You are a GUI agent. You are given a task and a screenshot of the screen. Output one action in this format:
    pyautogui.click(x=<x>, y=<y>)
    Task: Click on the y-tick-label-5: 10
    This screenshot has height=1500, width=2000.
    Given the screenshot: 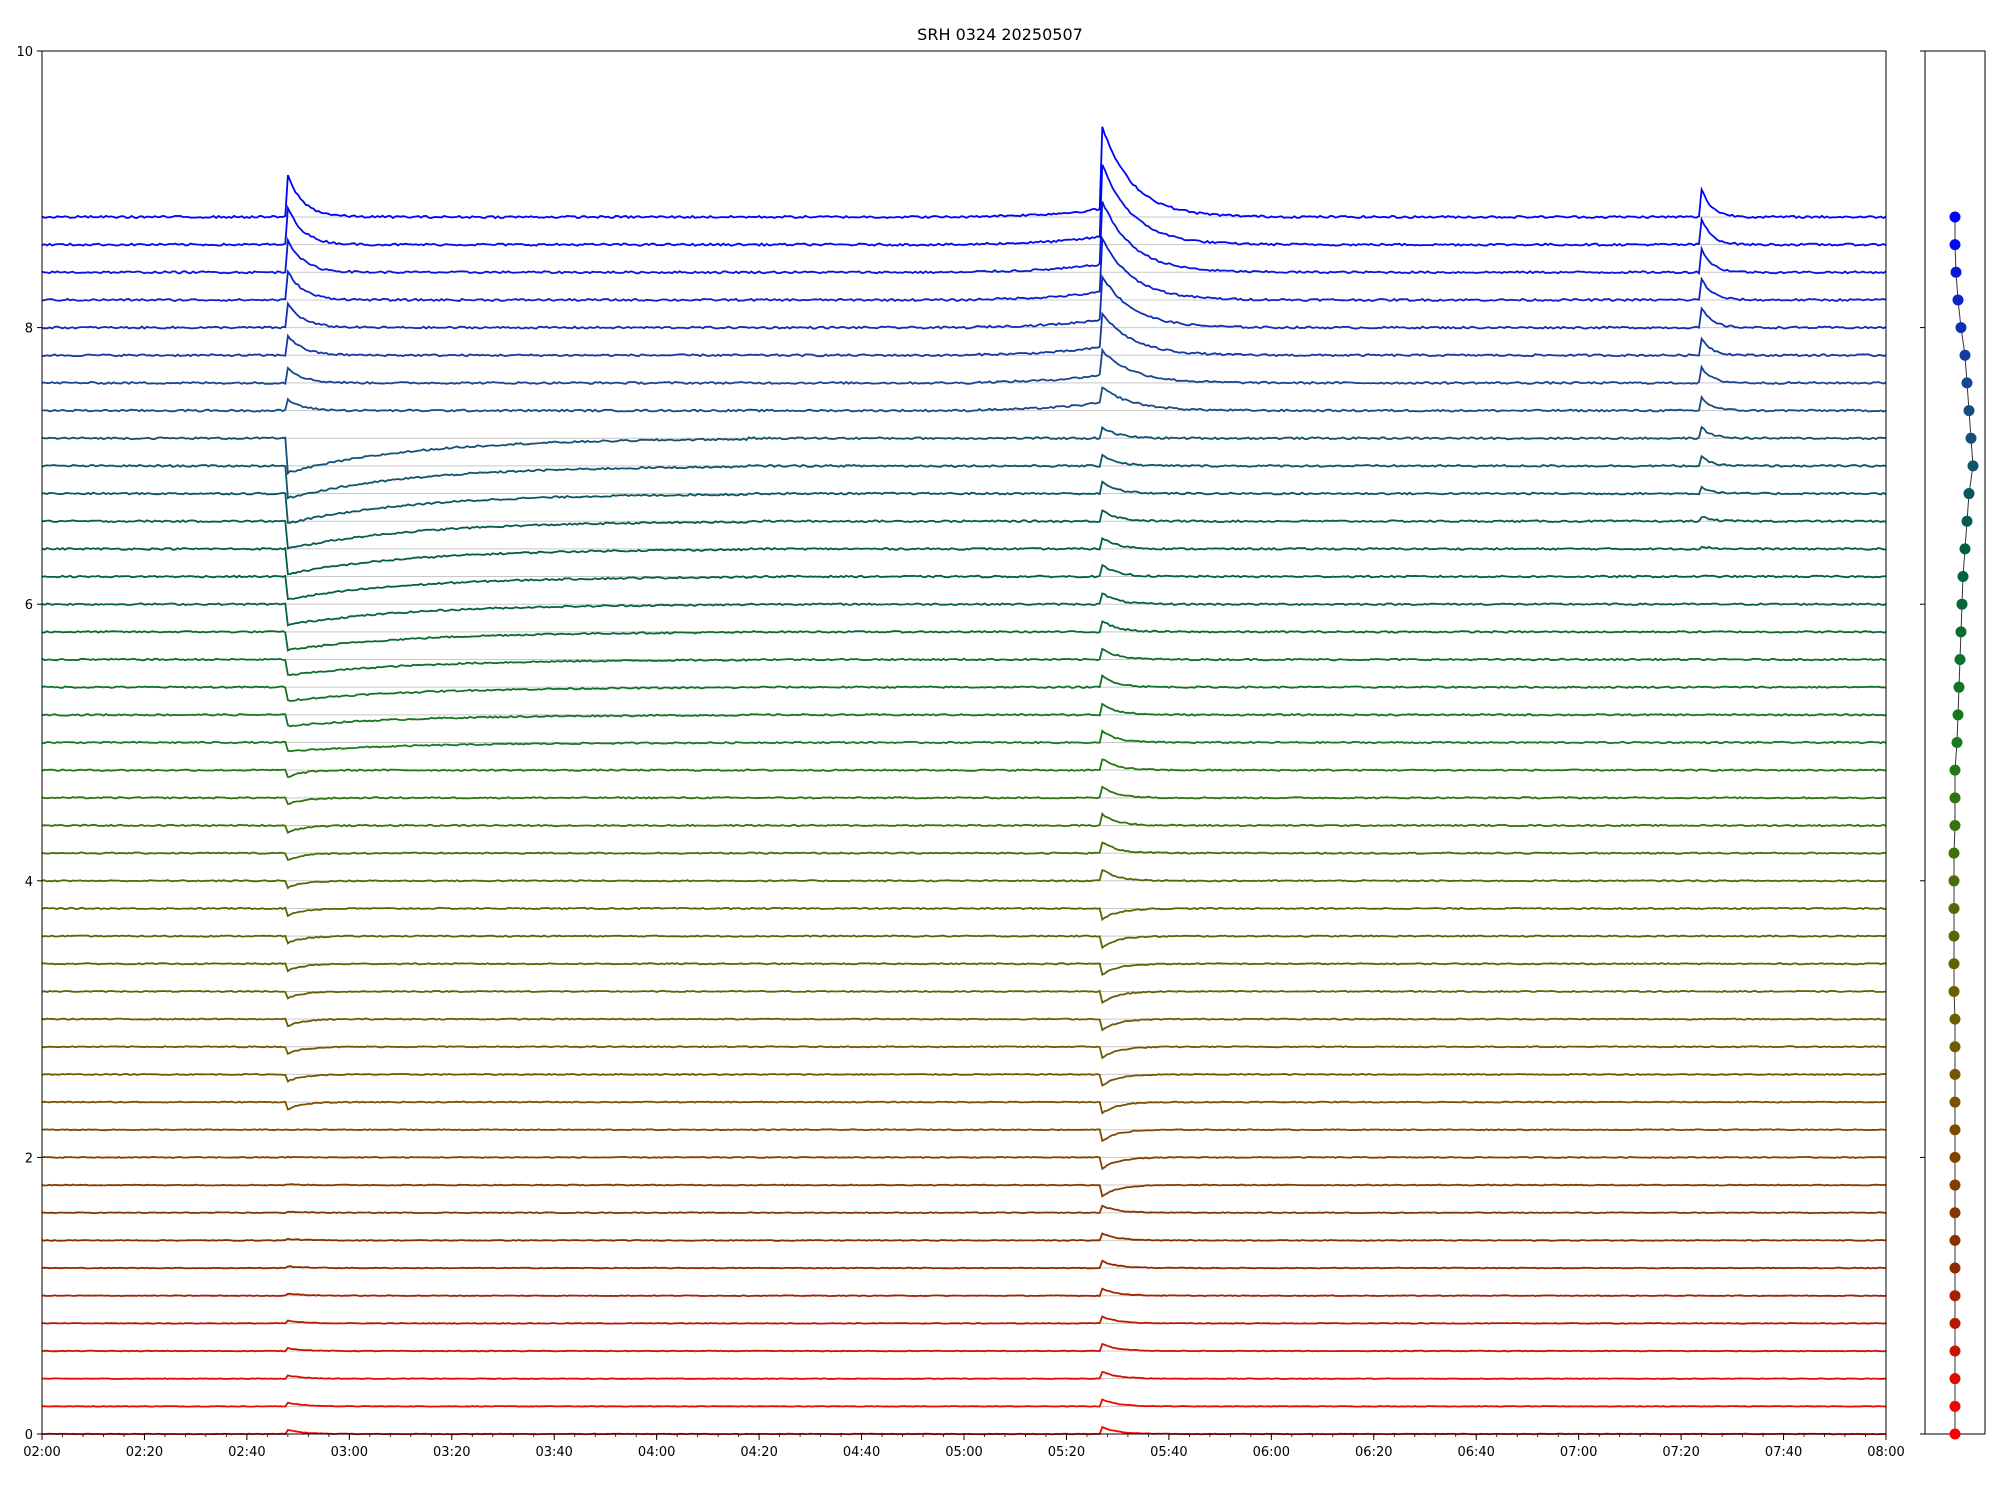 What is the action you would take?
    pyautogui.click(x=24, y=52)
    